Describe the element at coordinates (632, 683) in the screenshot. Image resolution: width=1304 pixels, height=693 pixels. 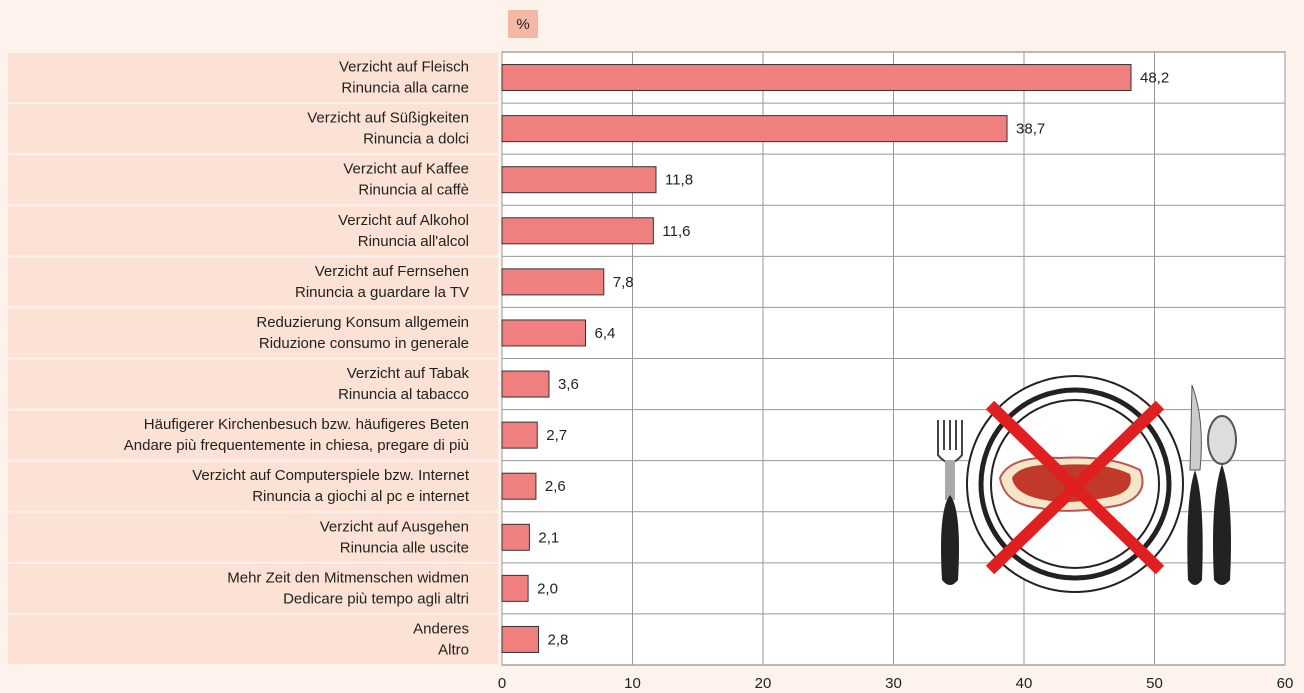
I see `x-tick-label: 10` at that location.